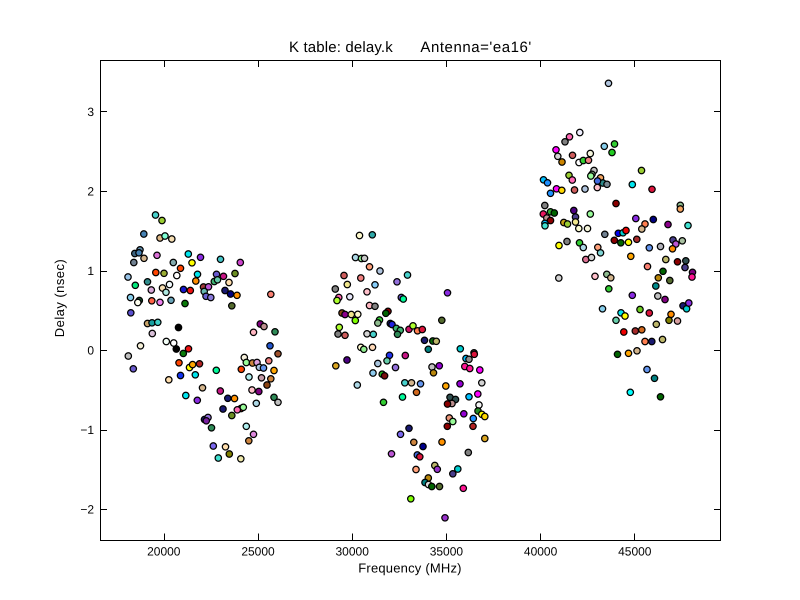 This screenshot has width=800, height=600. Describe the element at coordinates (475, 47) in the screenshot. I see `svg-text: Antenna='ea16'` at that location.